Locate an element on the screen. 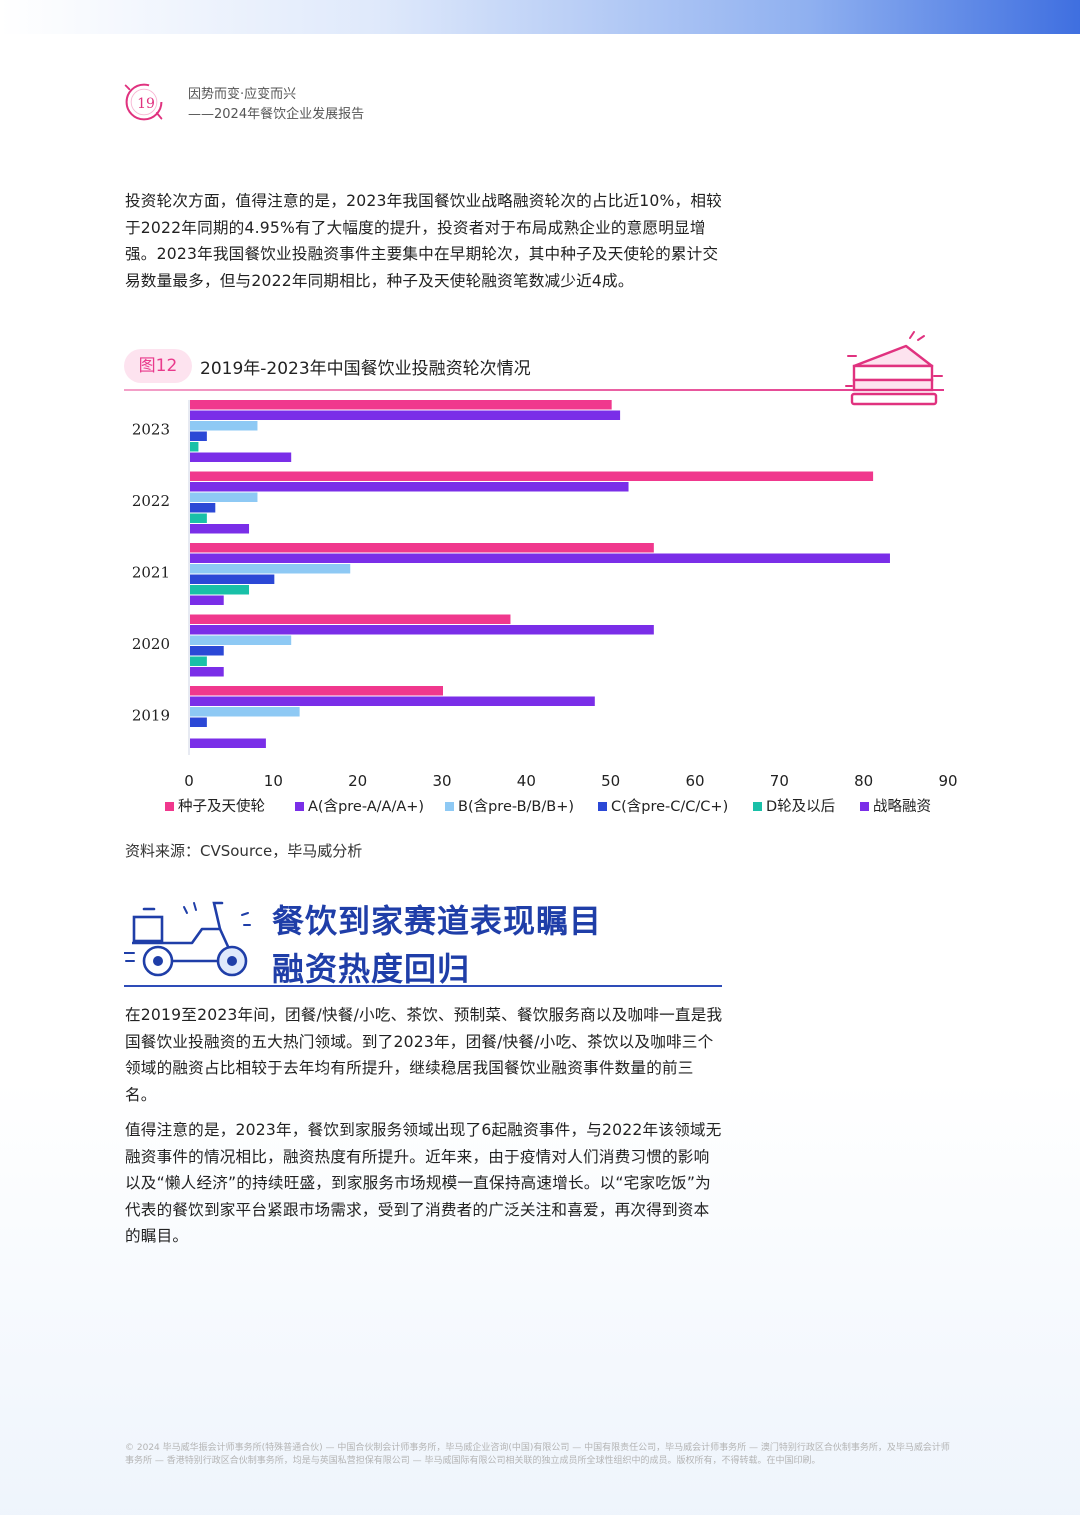  legend-label-1: 种子及天使轮 is located at coordinates (221, 806).